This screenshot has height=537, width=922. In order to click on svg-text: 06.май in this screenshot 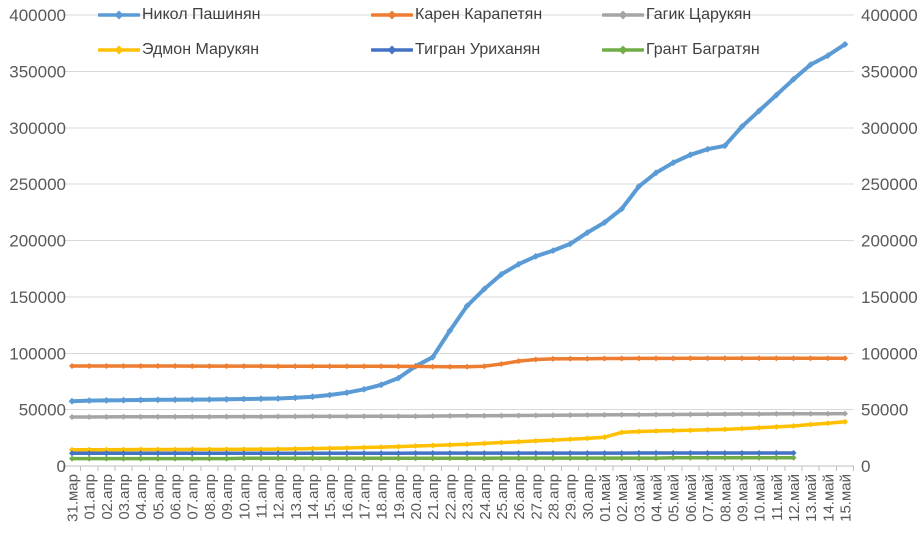, I will do `click(691, 498)`.